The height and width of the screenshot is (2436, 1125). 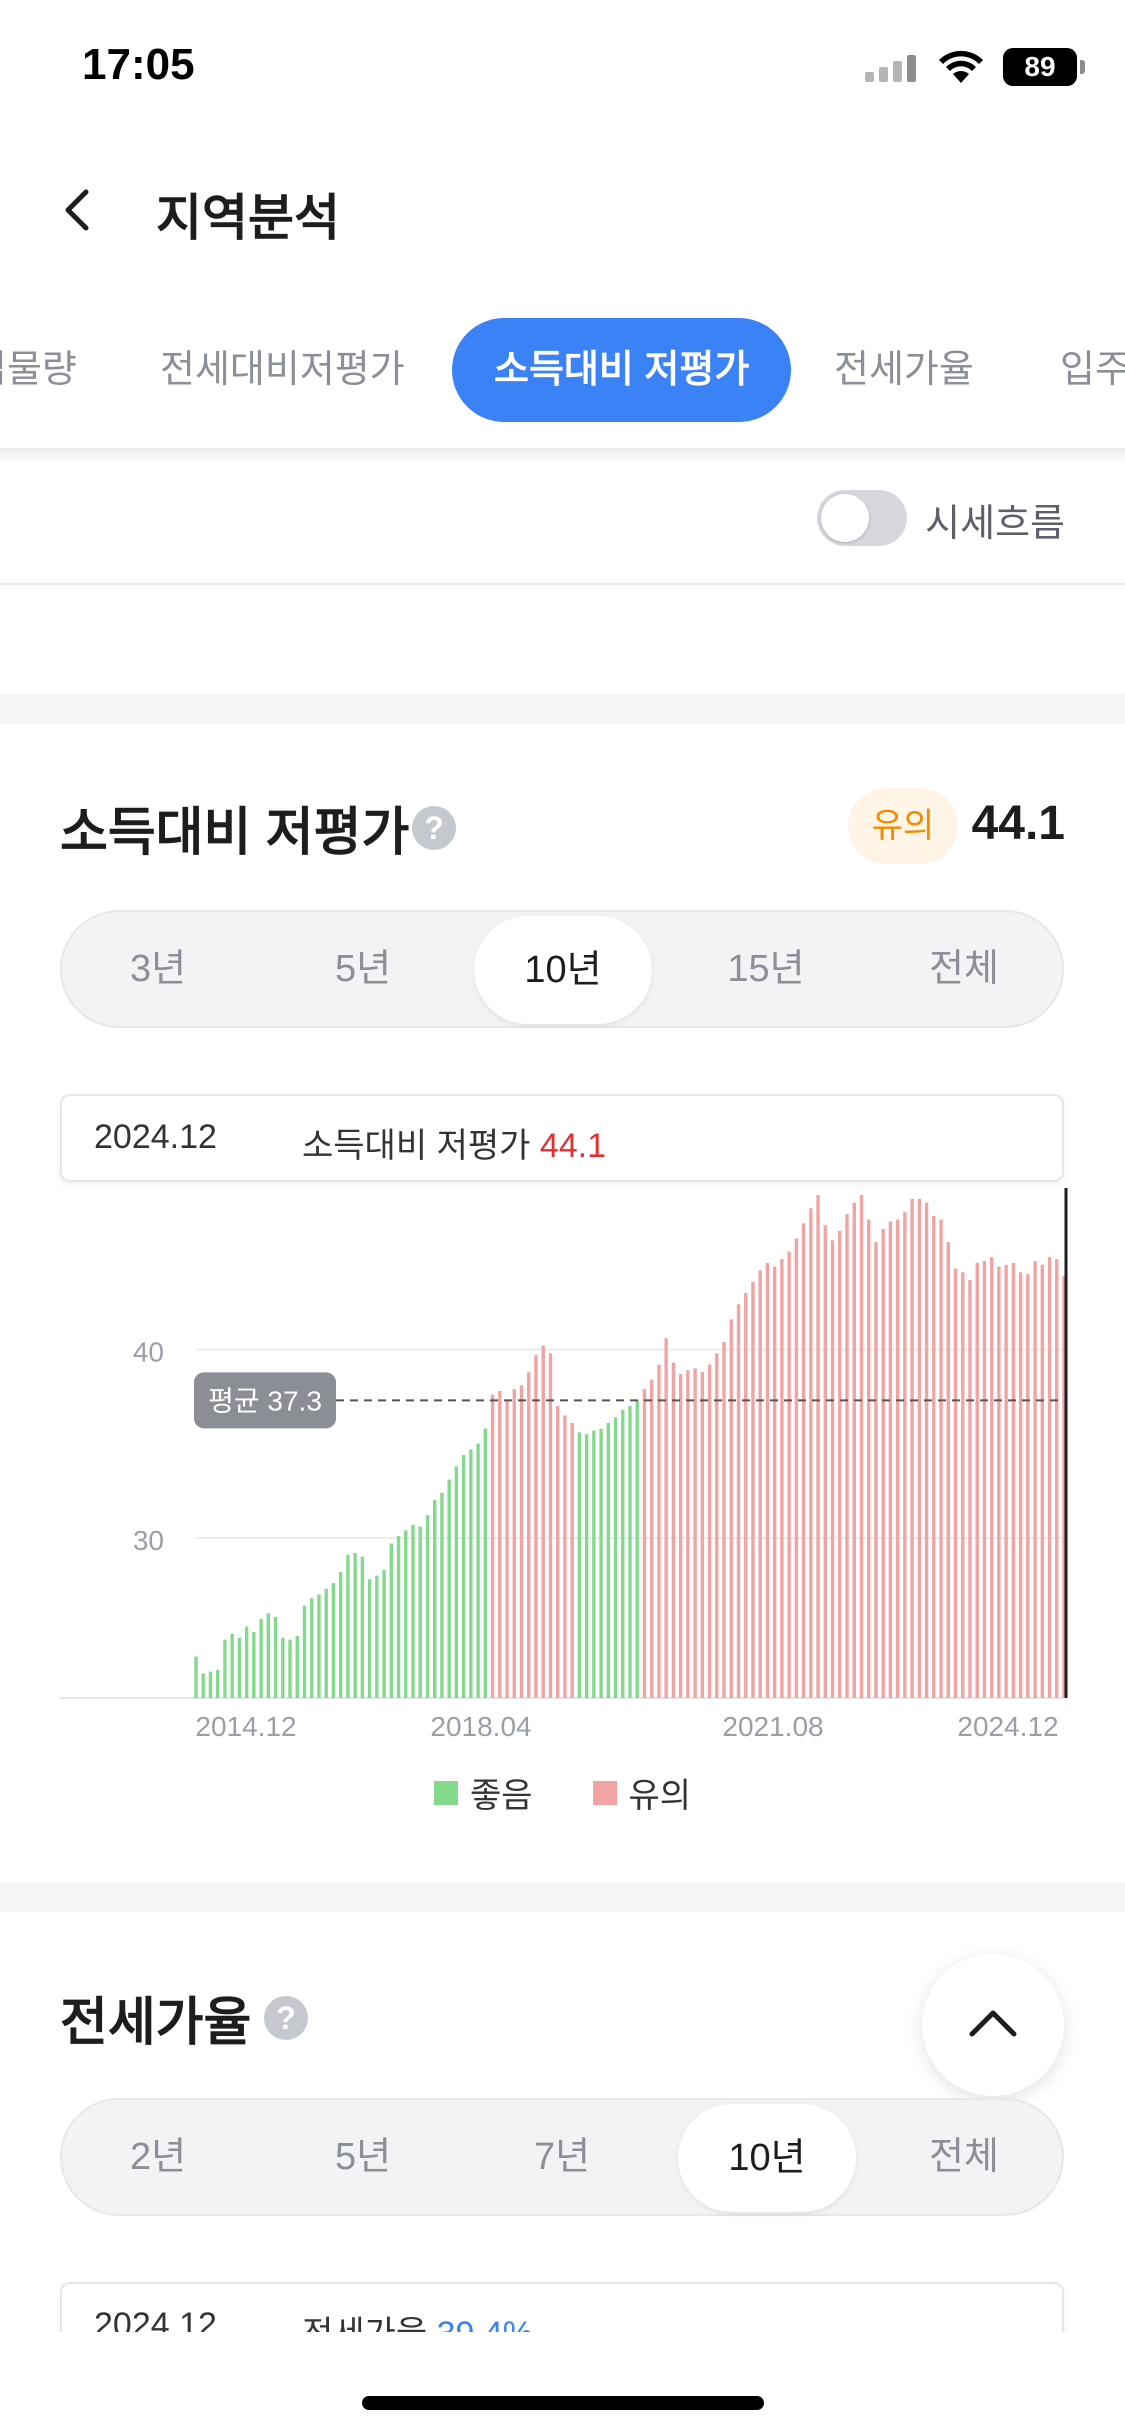 What do you see at coordinates (158, 2157) in the screenshot?
I see `period-2y: 2년` at bounding box center [158, 2157].